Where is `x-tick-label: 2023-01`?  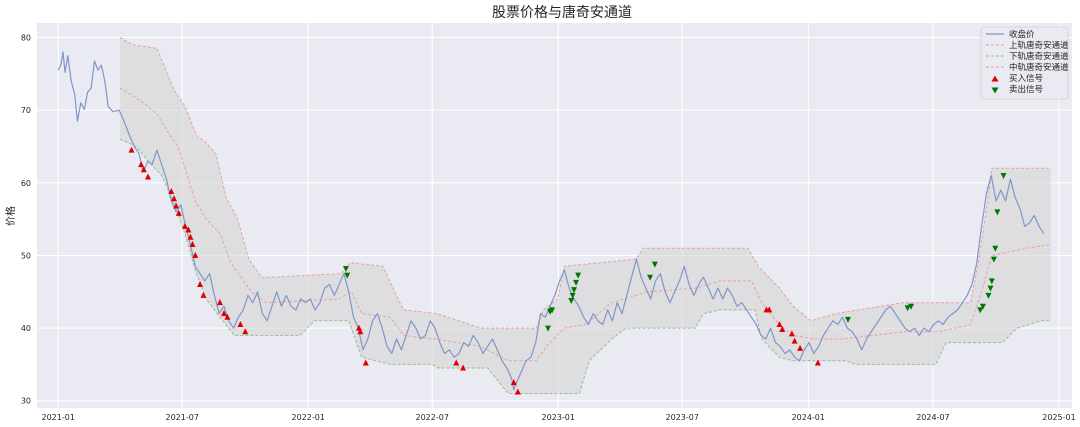 x-tick-label: 2023-01 is located at coordinates (558, 417).